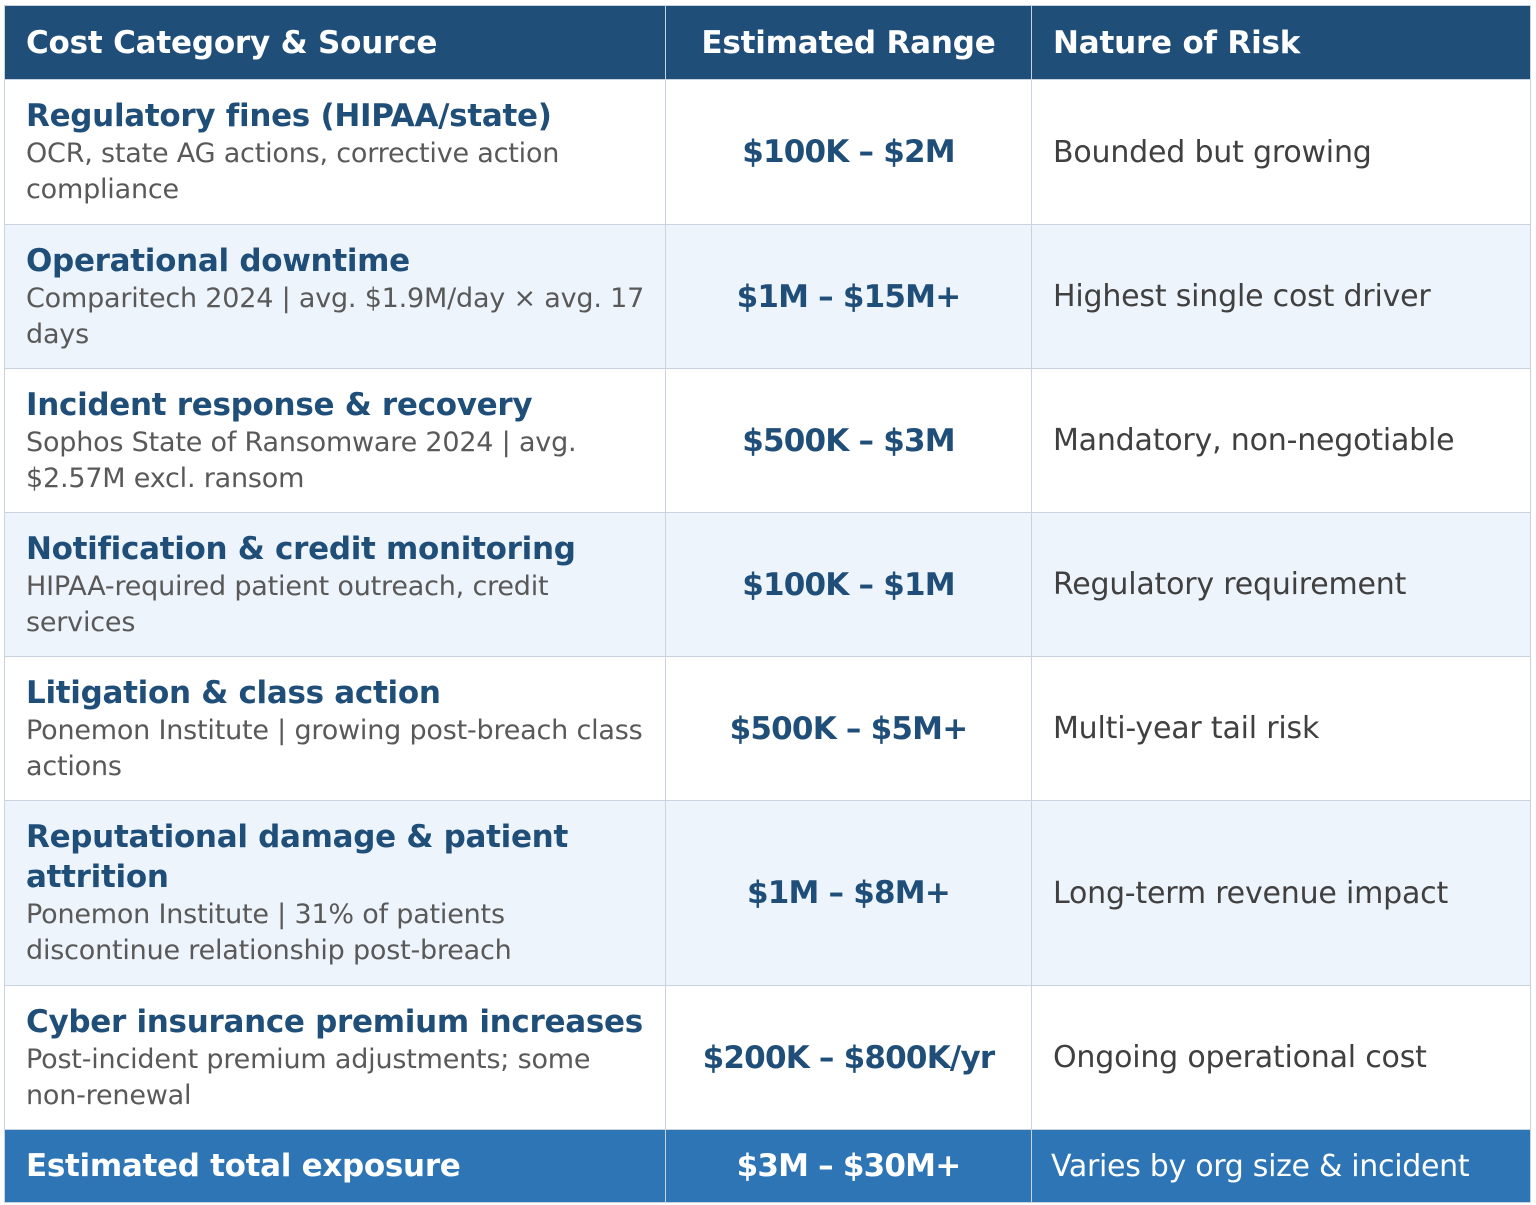  What do you see at coordinates (1281, 152) in the screenshot?
I see `nature-cell: Bounded but growing` at bounding box center [1281, 152].